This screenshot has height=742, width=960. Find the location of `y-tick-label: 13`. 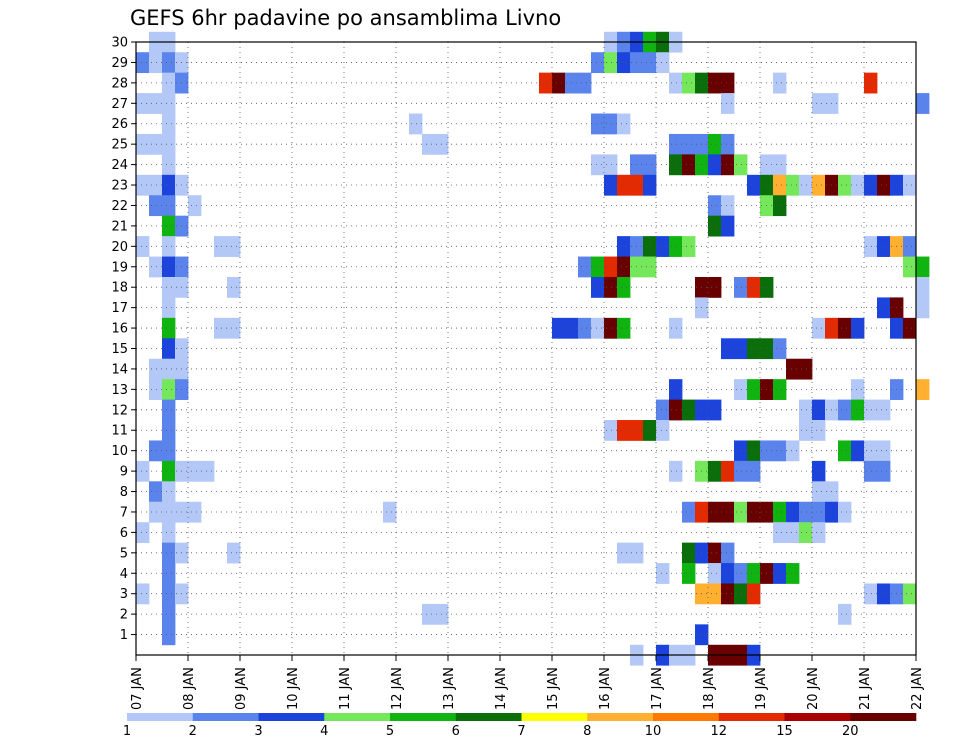

y-tick-label: 13 is located at coordinates (119, 390).